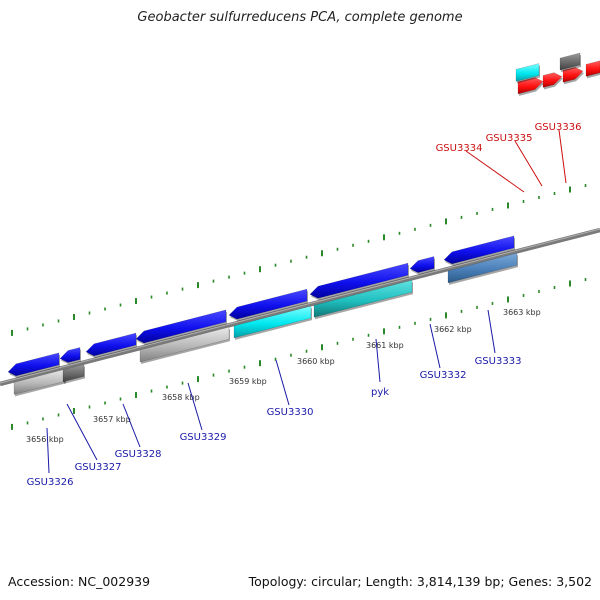 The image size is (600, 600). I want to click on cog-gsu3326, so click(39, 381).